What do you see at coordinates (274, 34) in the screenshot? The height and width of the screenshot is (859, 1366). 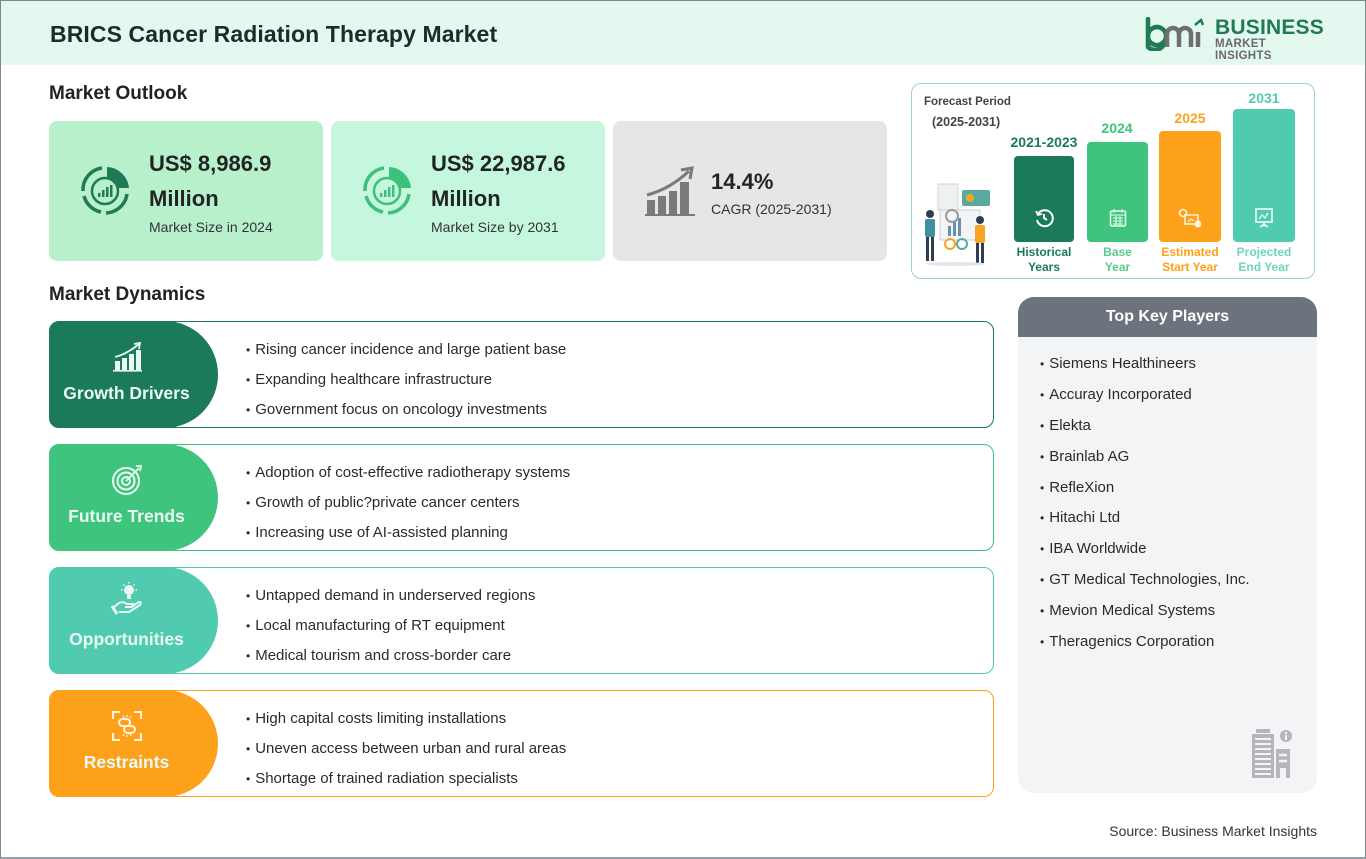 I see `page-title: BRICS Cancer Radiation Therapy Market` at bounding box center [274, 34].